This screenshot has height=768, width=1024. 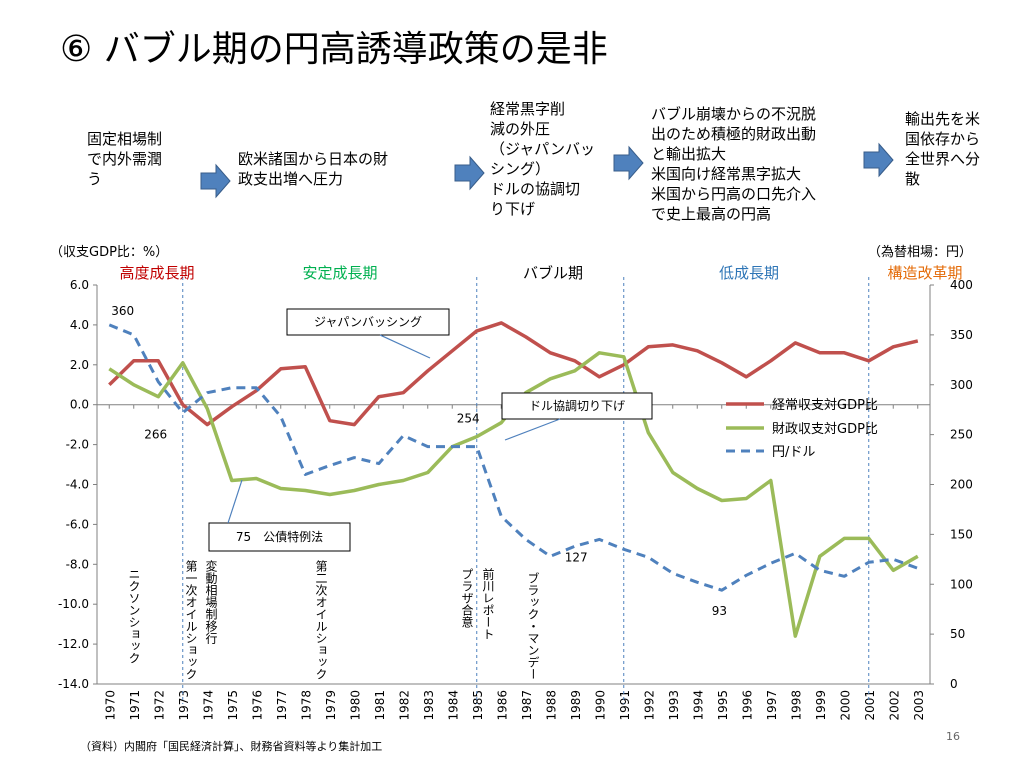 What do you see at coordinates (576, 705) in the screenshot?
I see `x-tick-label: 1989` at bounding box center [576, 705].